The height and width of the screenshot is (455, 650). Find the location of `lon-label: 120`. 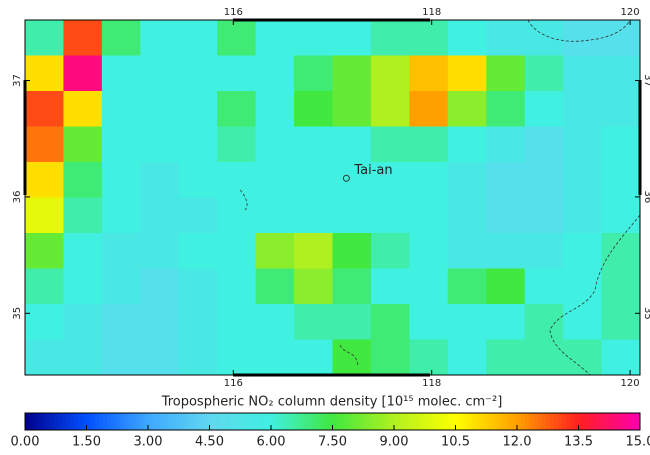

lon-label: 120 is located at coordinates (630, 12).